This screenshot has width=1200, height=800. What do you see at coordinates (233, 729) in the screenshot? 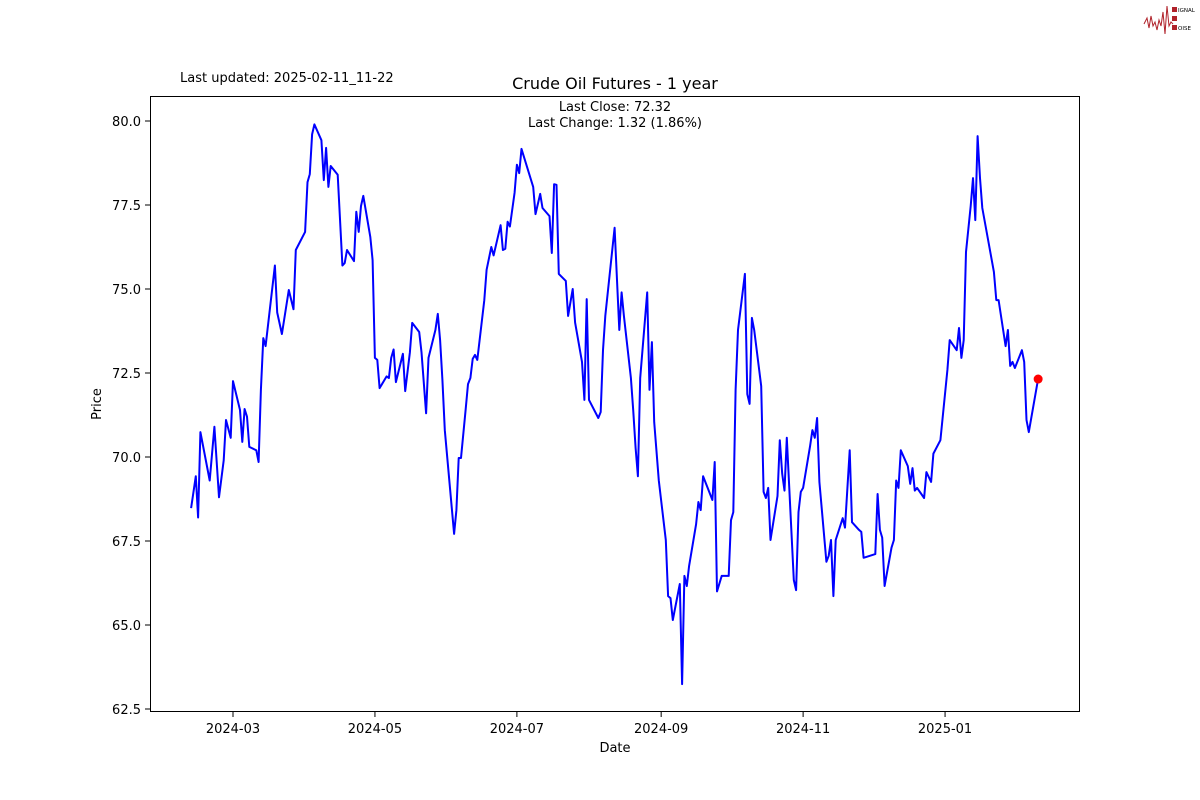
I see `x-tick-label: 2024-03` at bounding box center [233, 729].